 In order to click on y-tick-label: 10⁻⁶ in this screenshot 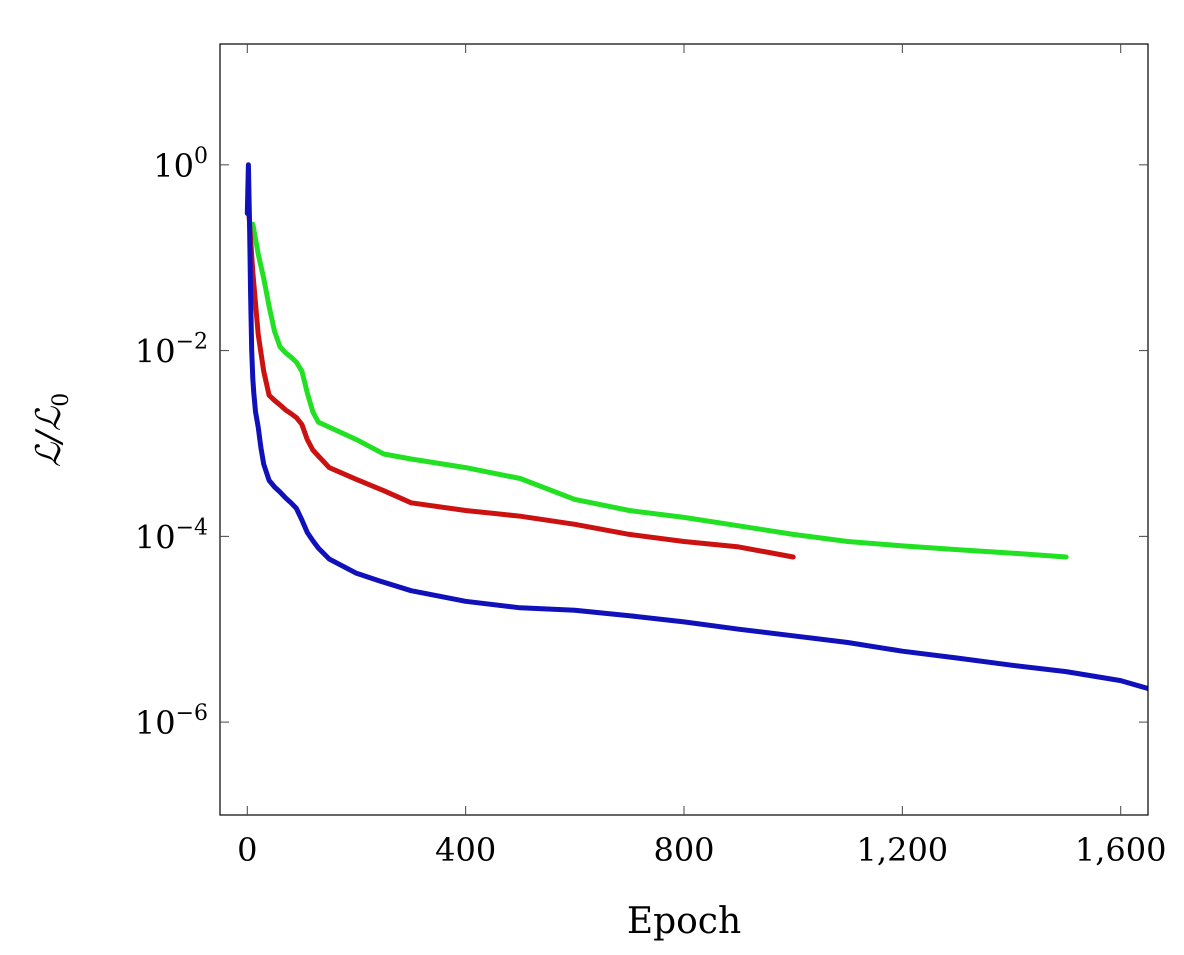, I will do `click(171, 721)`.